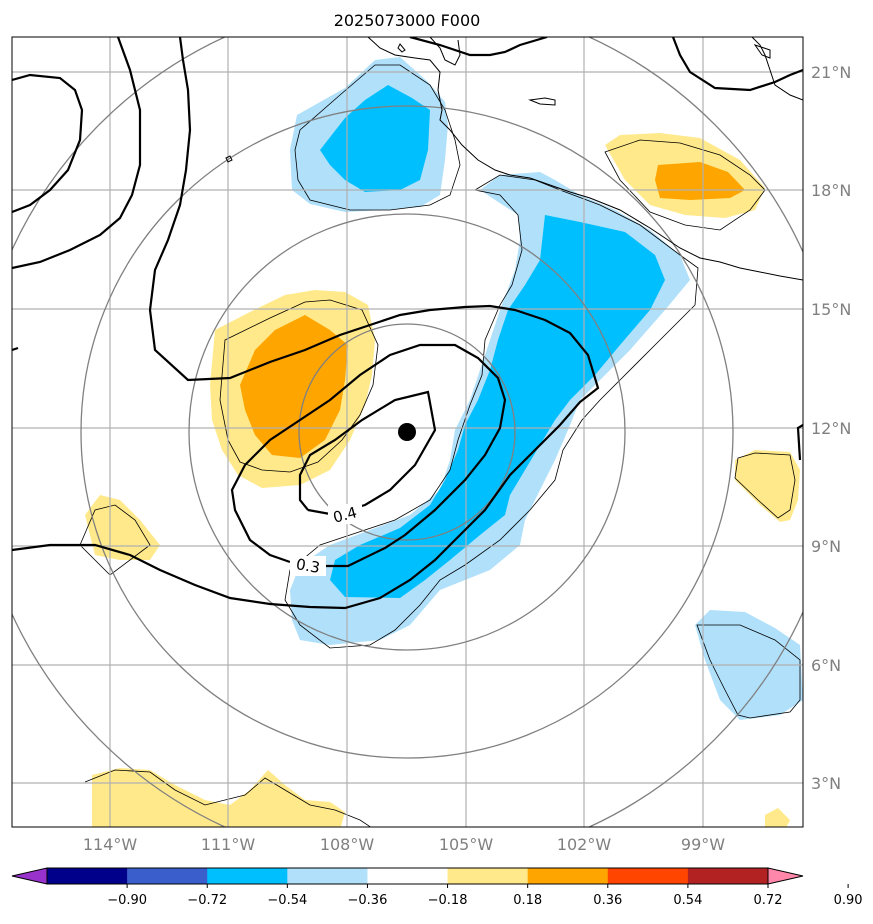 This screenshot has height=924, width=873. I want to click on storm-center-marker, so click(407, 432).